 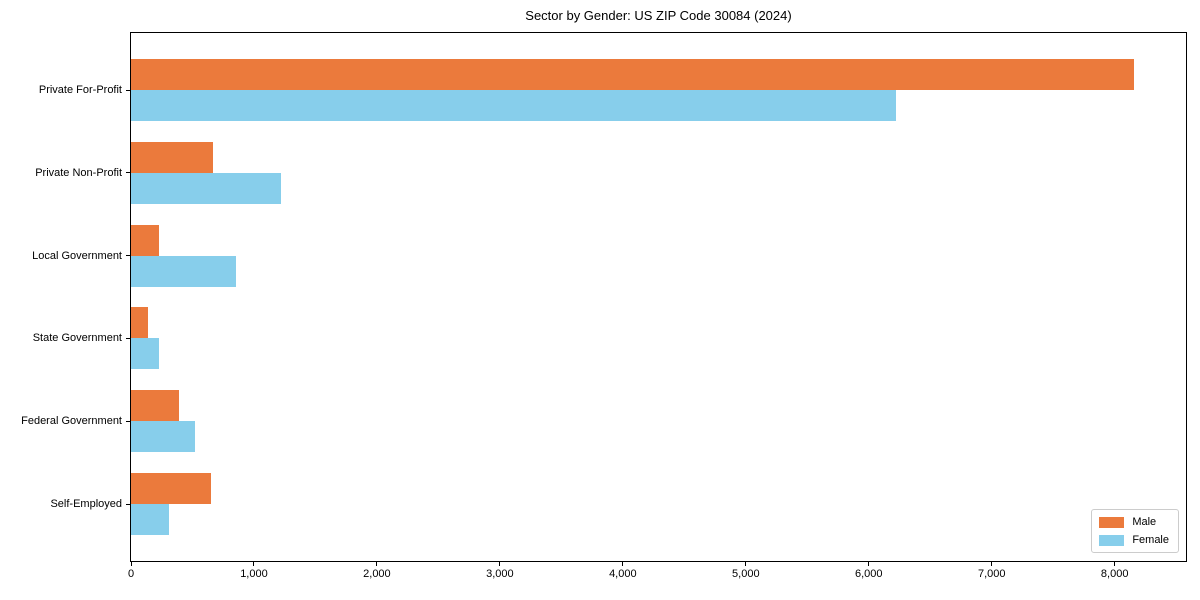 What do you see at coordinates (77, 338) in the screenshot?
I see `y-category-label: State Government` at bounding box center [77, 338].